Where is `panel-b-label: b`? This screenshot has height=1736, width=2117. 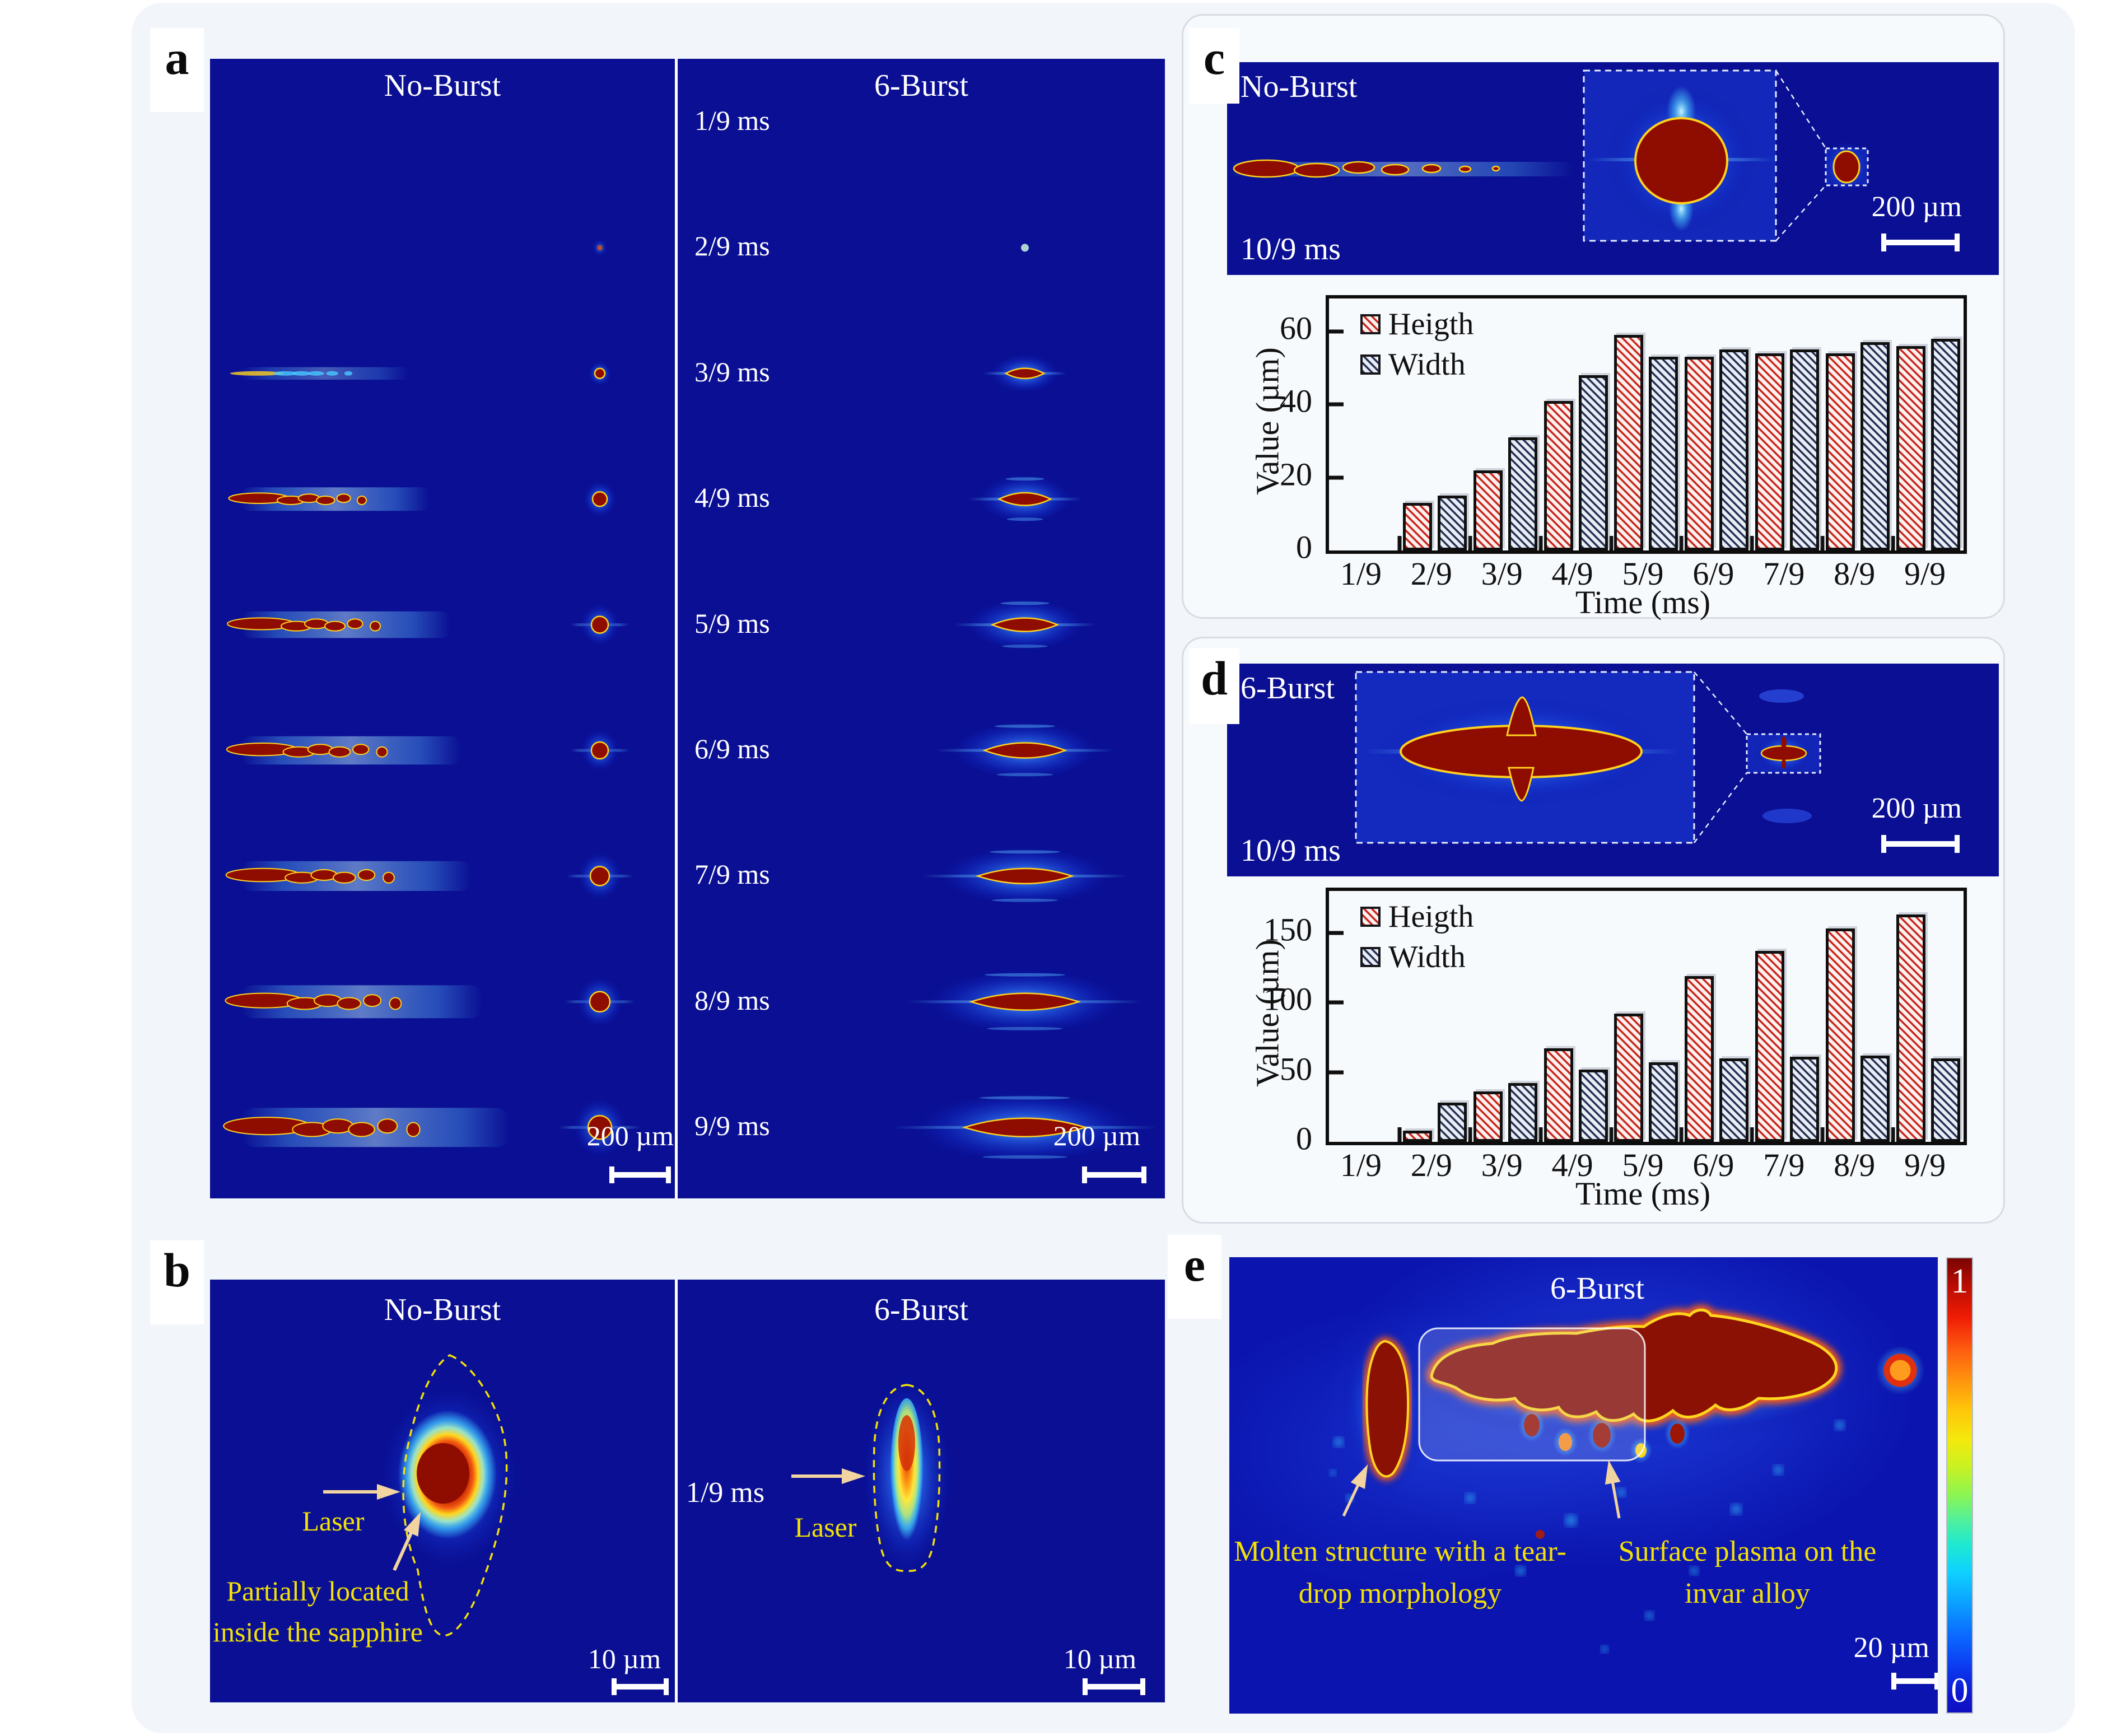 panel-b-label: b is located at coordinates (177, 1282).